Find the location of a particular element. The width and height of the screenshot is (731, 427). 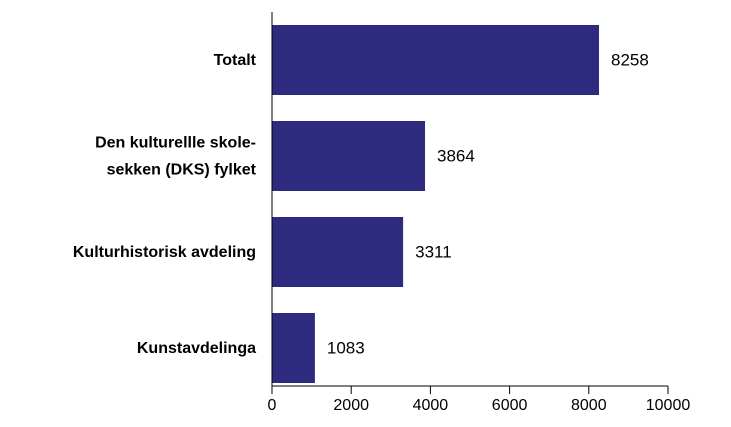

x-tick-label: 8000 is located at coordinates (589, 405).